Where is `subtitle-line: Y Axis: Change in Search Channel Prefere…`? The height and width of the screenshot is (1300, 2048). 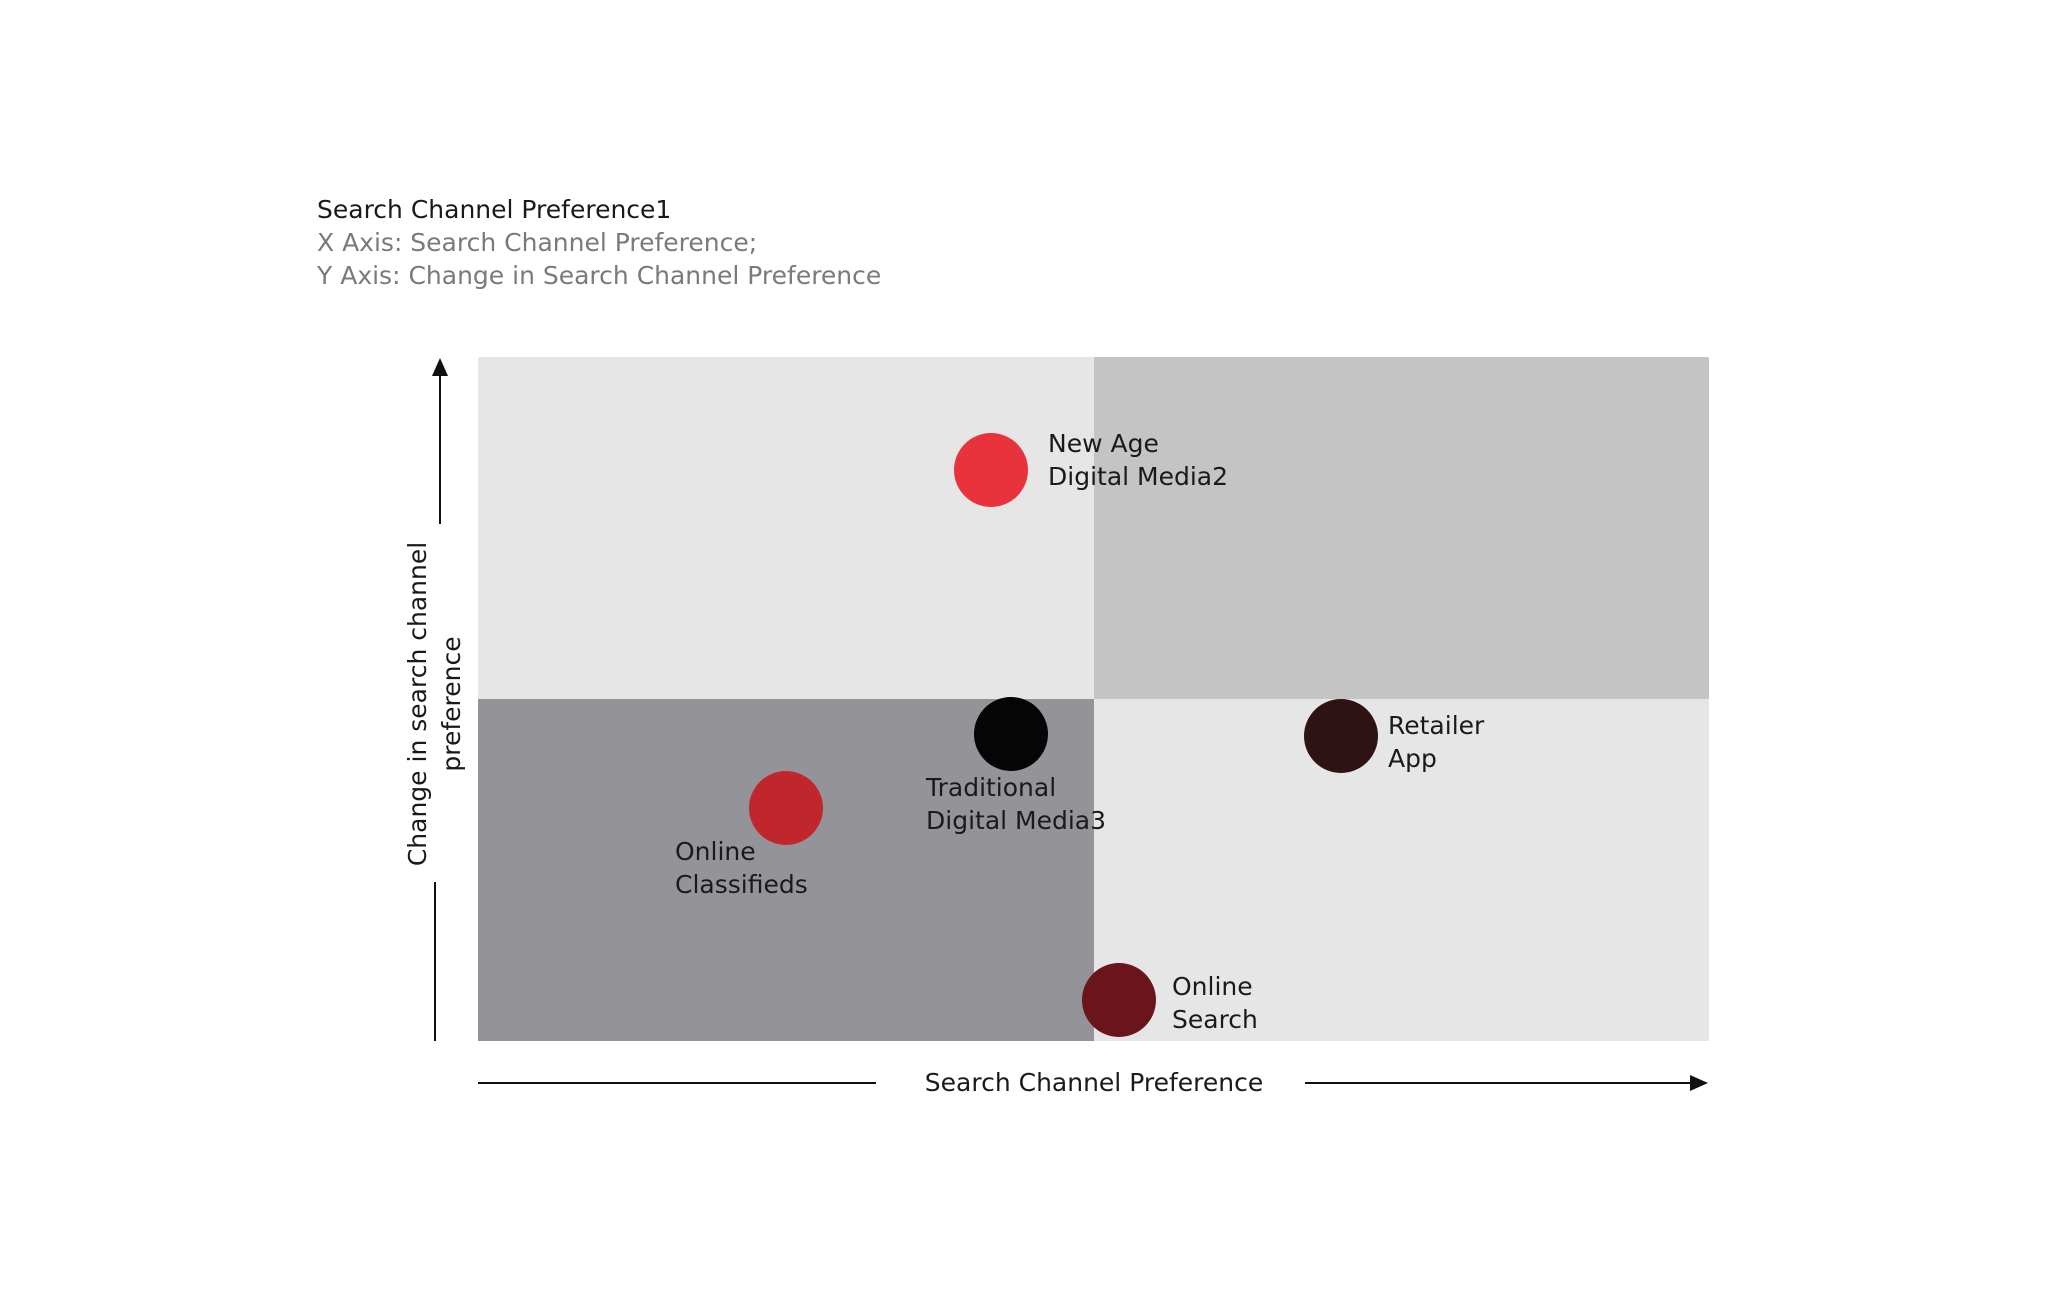
subtitle-line: Y Axis: Change in Search Channel Prefere… is located at coordinates (598, 275).